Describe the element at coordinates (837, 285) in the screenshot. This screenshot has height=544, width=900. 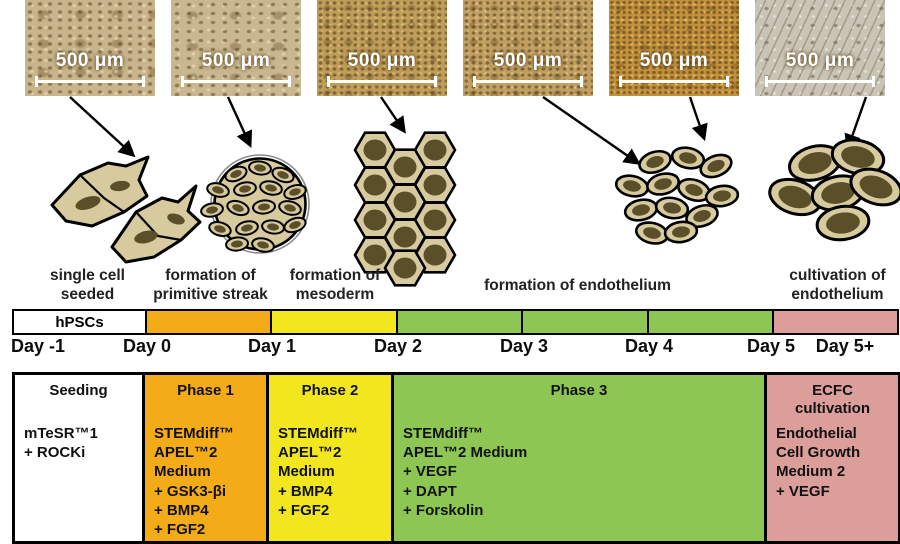
I see `stage-label-cultivation: cultivation of endothelium` at that location.